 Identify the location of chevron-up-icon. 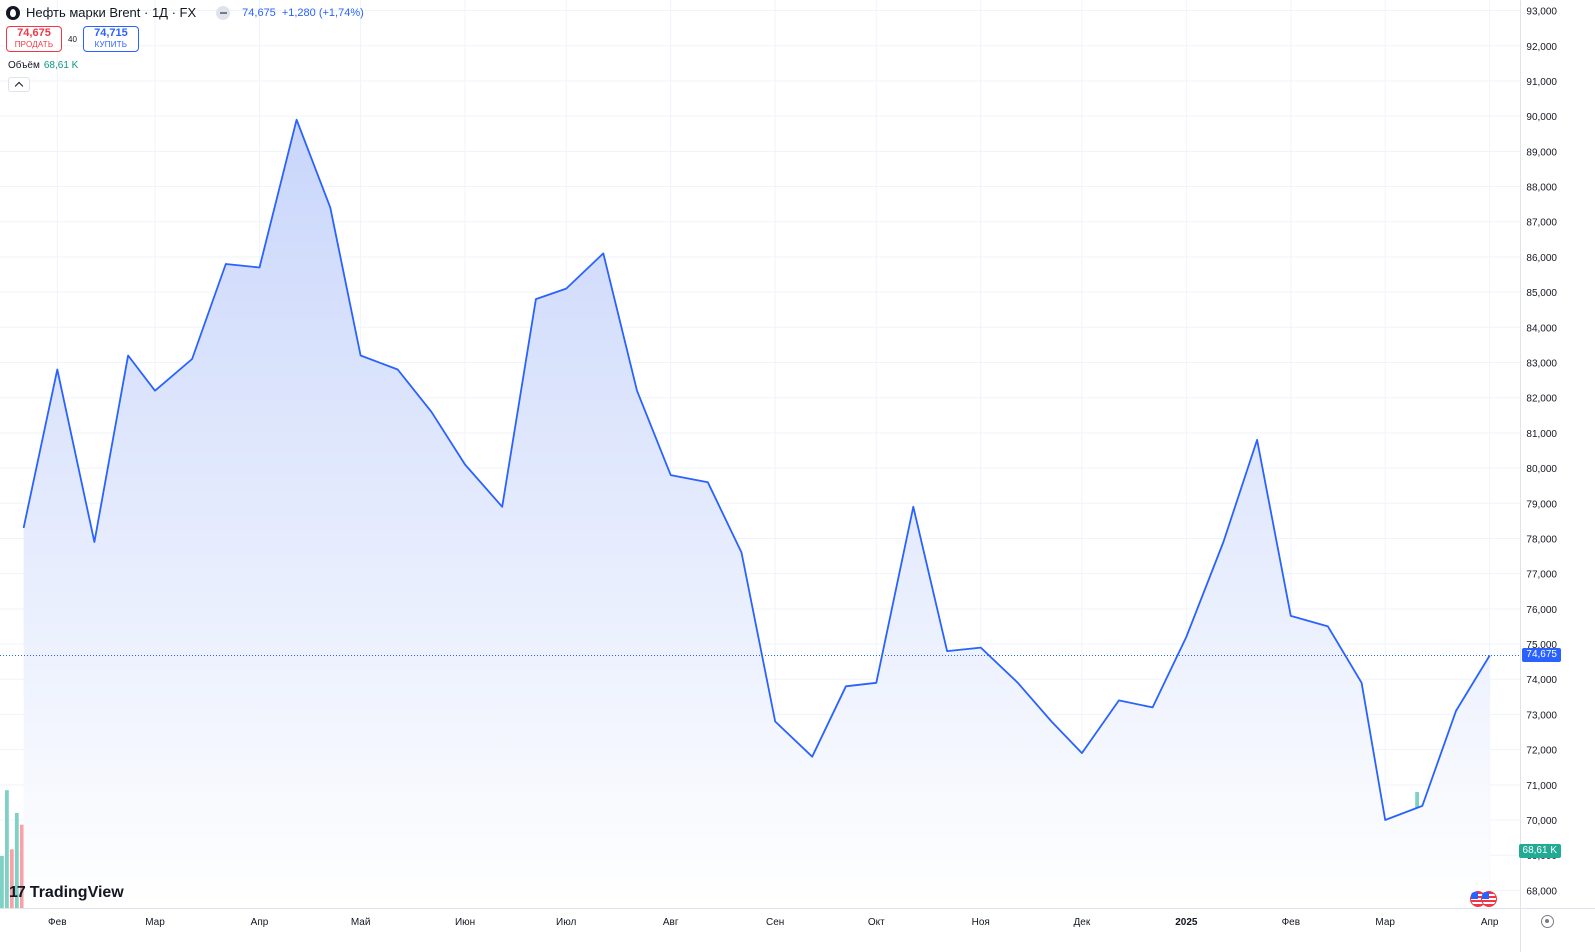
(19, 84).